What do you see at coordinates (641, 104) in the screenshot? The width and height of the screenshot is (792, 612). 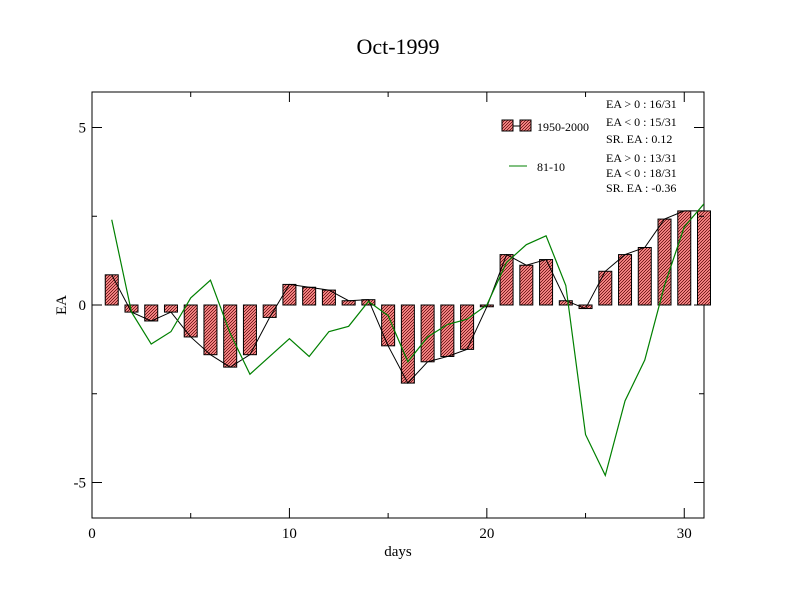 I see `stats-bar-positive: EA > 0 : 16/31` at bounding box center [641, 104].